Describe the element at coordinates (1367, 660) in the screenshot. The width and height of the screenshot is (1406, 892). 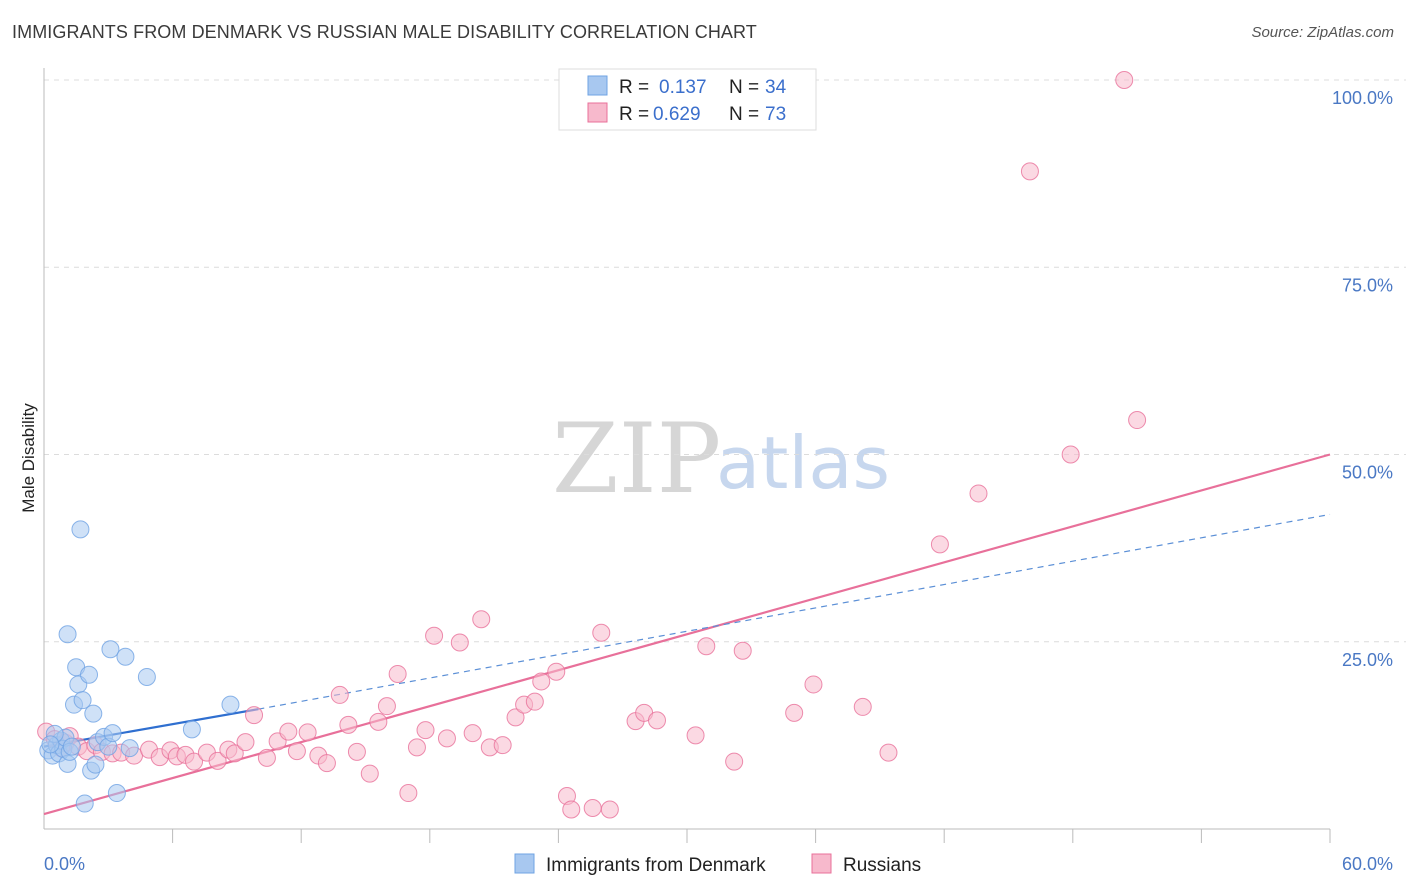
I see `y-tick-label: 25.0%` at that location.